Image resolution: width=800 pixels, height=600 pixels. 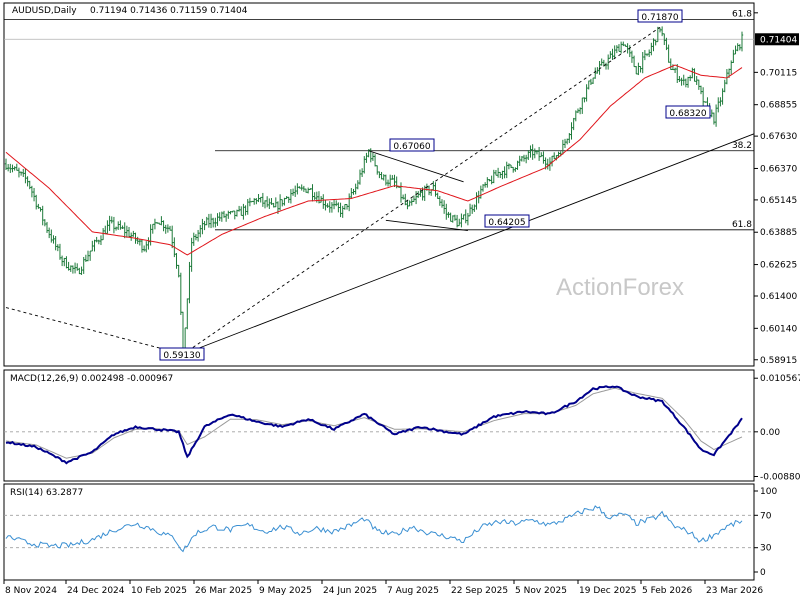 What do you see at coordinates (778, 297) in the screenshot?
I see `price-axis-label: 0.61400` at bounding box center [778, 297].